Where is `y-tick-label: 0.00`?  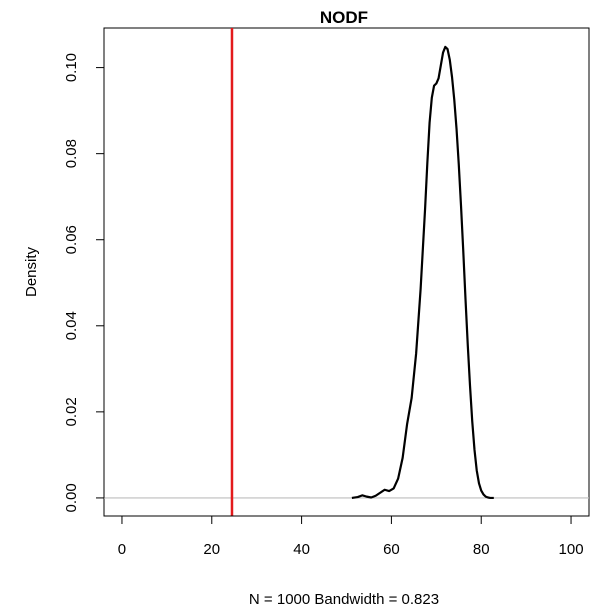
y-tick-label: 0.00 is located at coordinates (71, 497).